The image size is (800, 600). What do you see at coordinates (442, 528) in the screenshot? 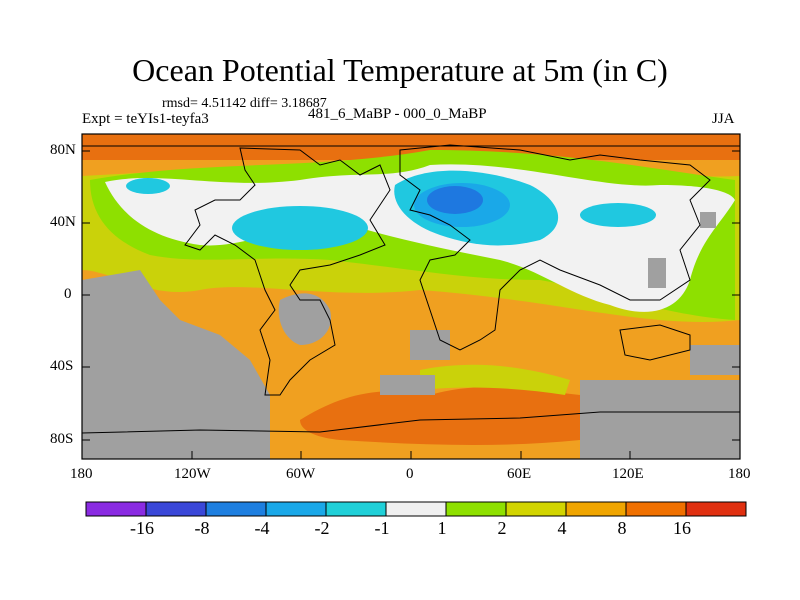
I see `colorbar-label: 1` at bounding box center [442, 528].